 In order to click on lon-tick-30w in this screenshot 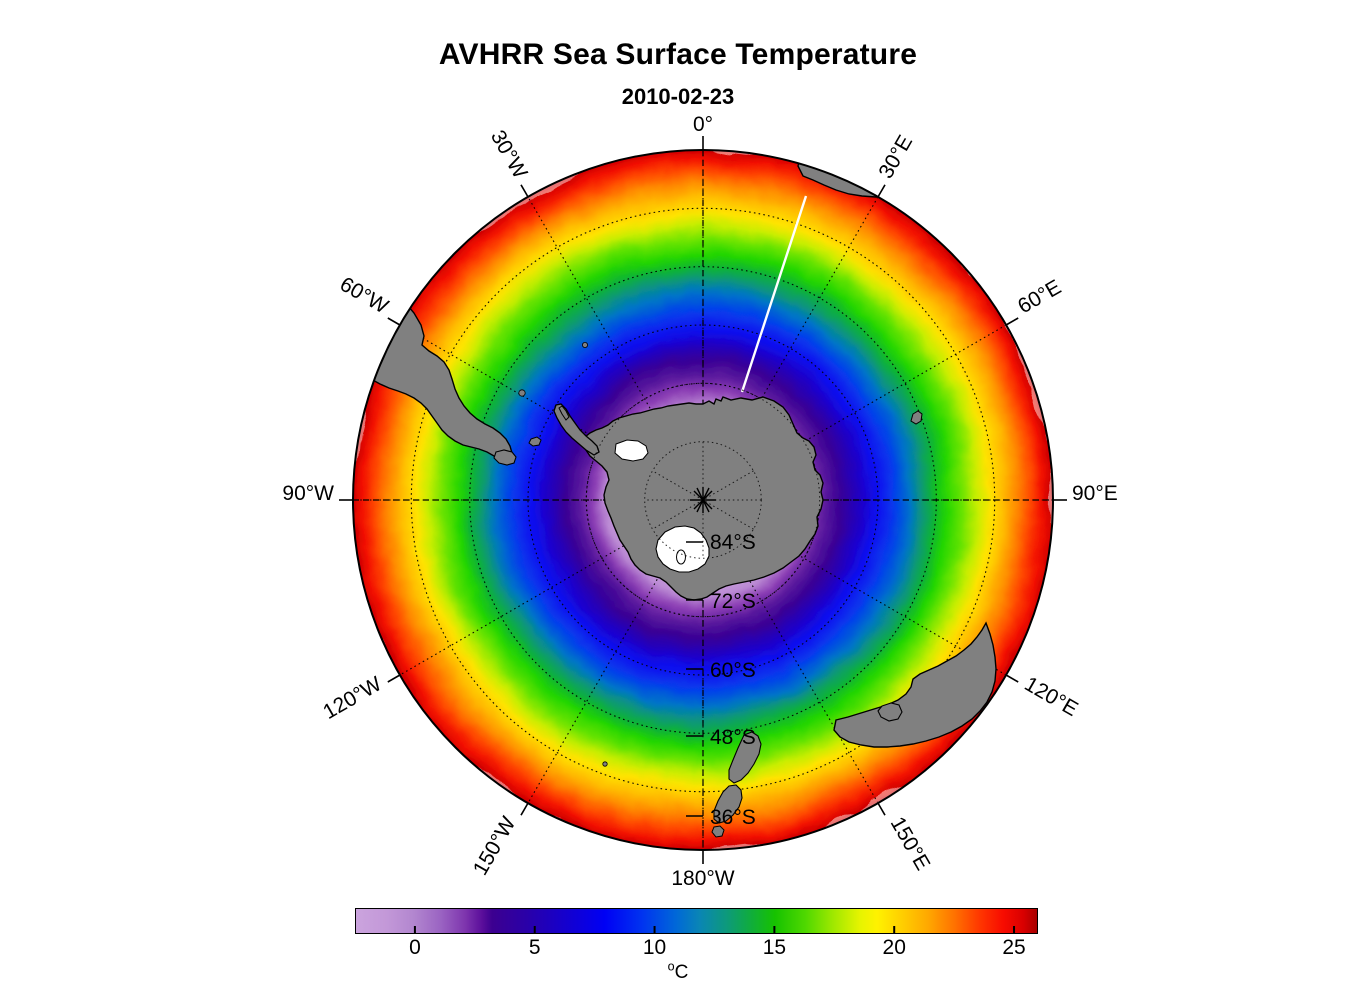, I will do `click(524, 191)`.